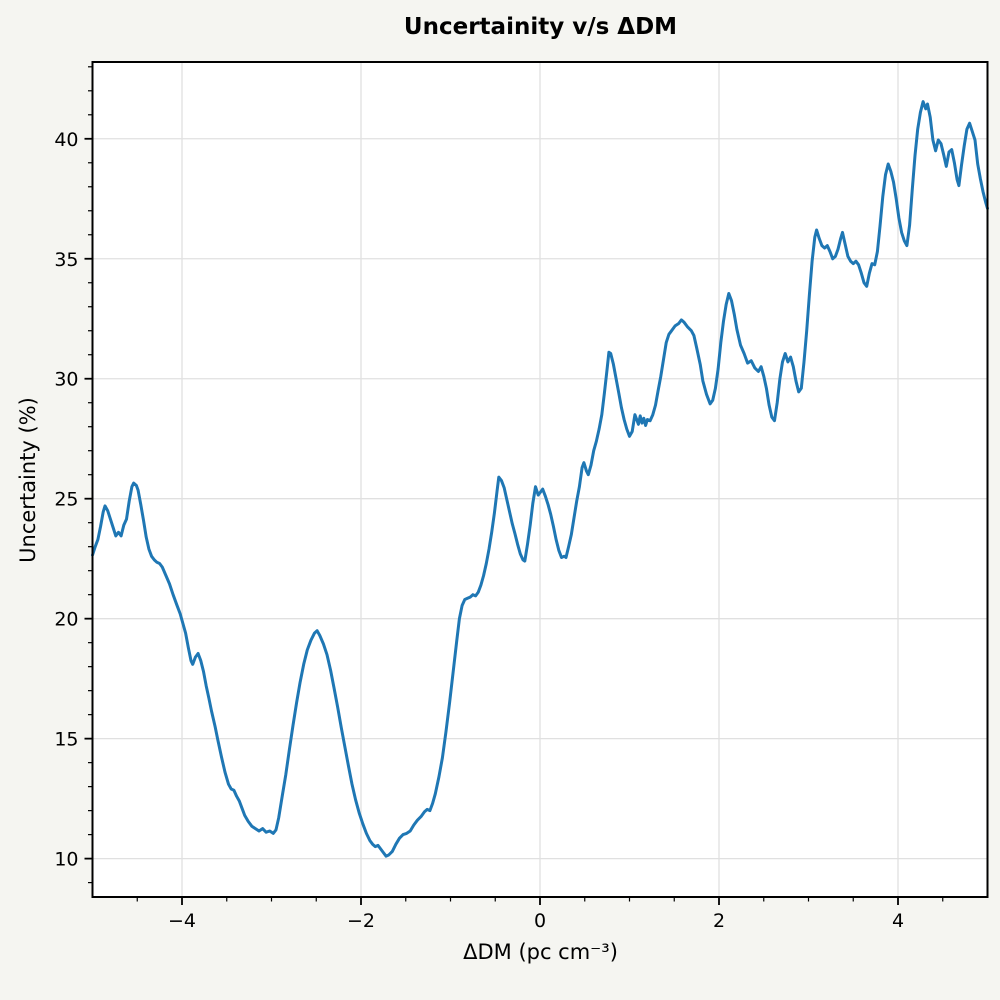 This screenshot has width=1000, height=1000. Describe the element at coordinates (719, 921) in the screenshot. I see `x-tick-label: 2` at that location.